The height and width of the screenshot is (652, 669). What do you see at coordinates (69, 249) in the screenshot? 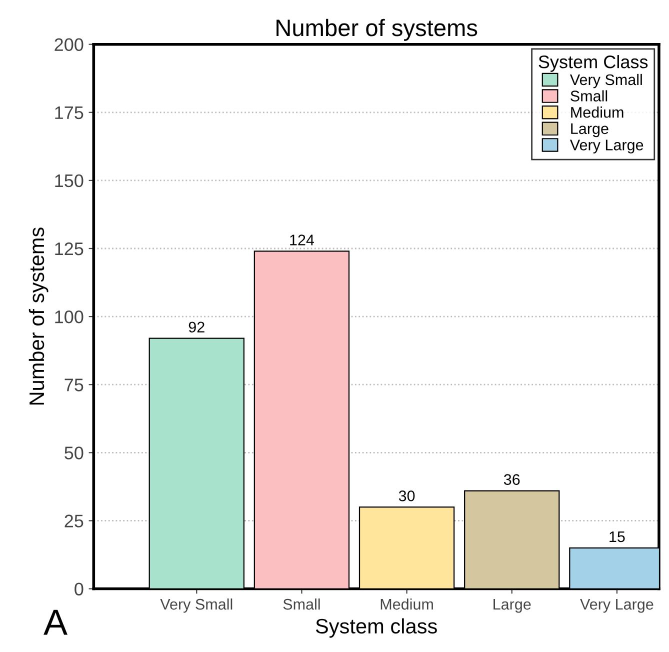
I see `y-tick-label: 125` at bounding box center [69, 249].